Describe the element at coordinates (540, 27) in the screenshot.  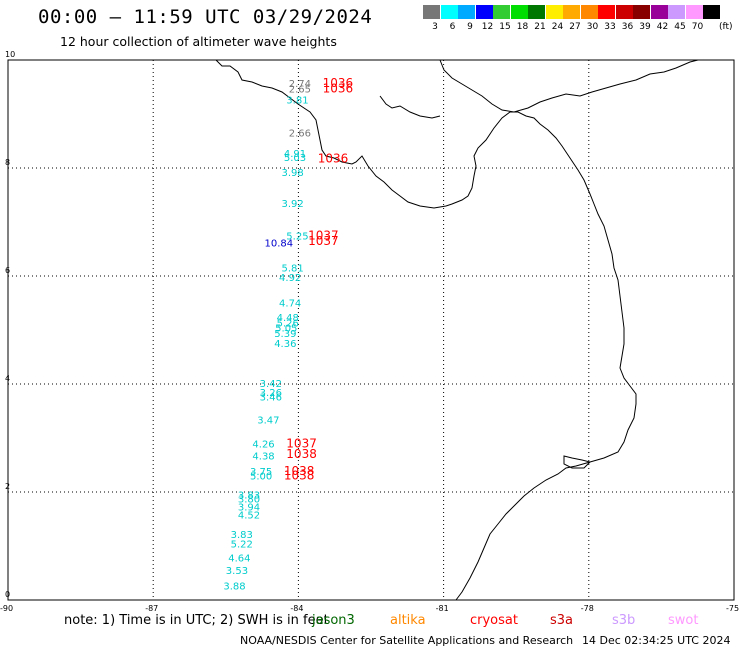
I see `legend-label: 21` at that location.